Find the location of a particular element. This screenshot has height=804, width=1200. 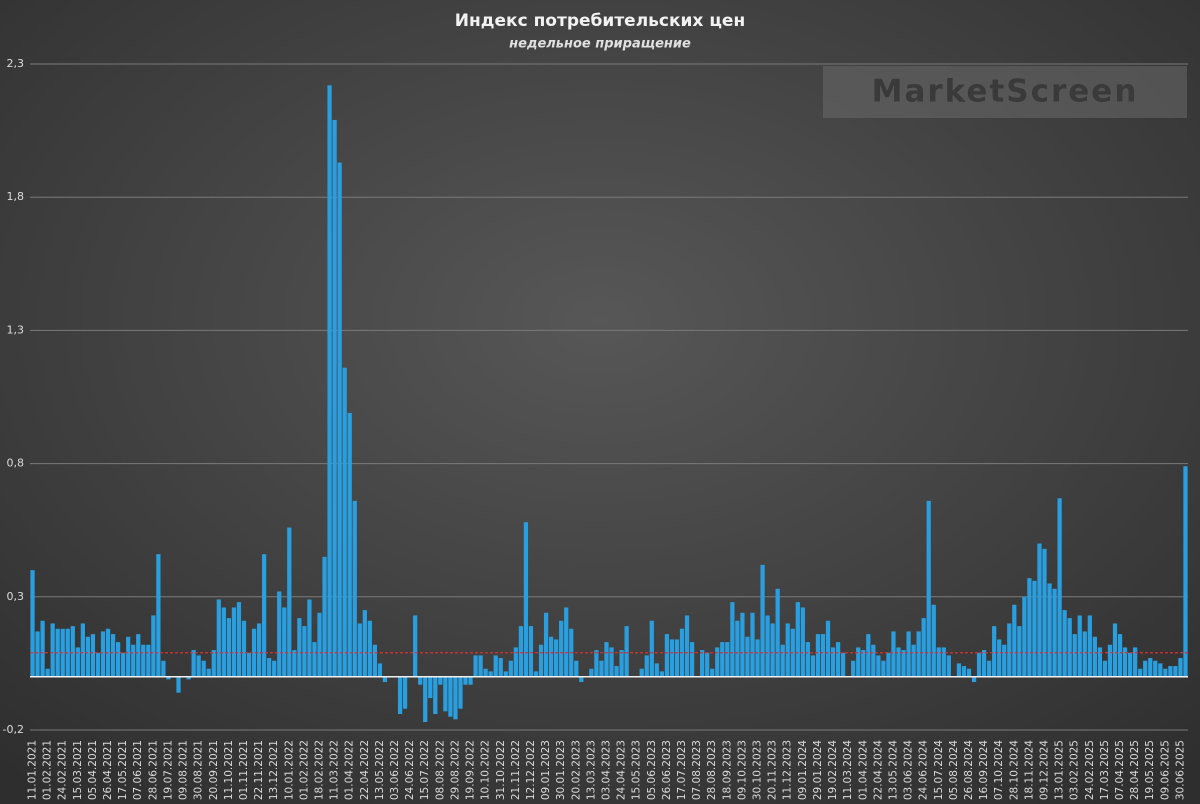

x-tick-label: 13.03.2023 is located at coordinates (591, 770).